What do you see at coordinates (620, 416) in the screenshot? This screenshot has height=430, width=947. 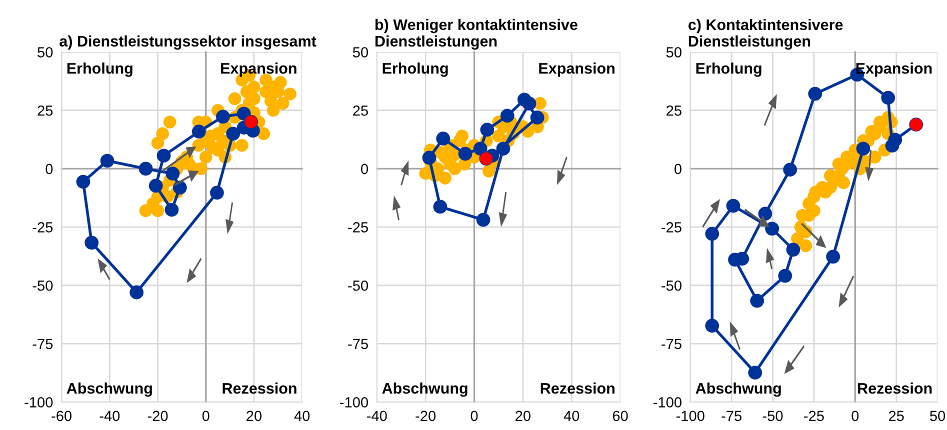 I see `x-tick-label: 60` at bounding box center [620, 416].